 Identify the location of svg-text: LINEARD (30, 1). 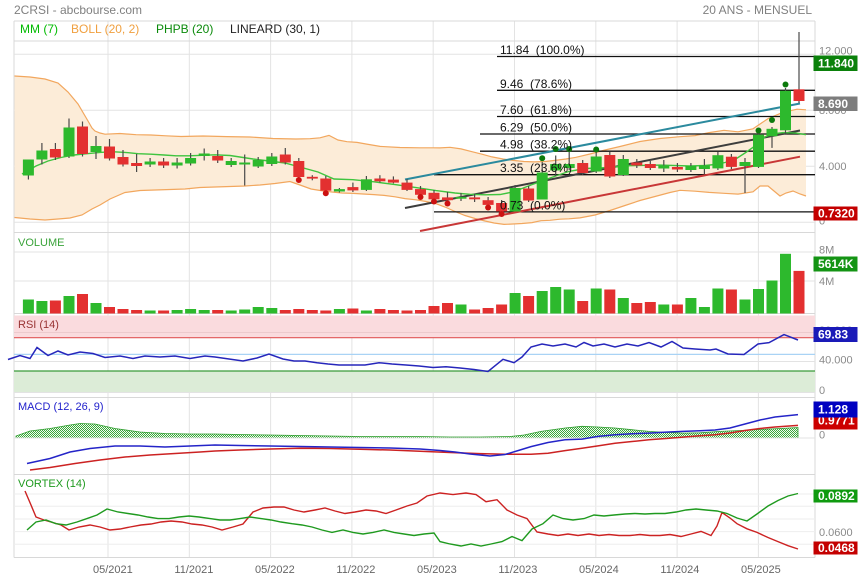
(275, 29).